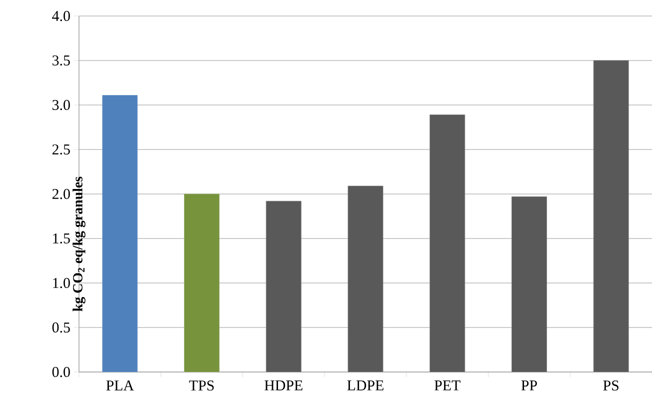 The height and width of the screenshot is (406, 652). What do you see at coordinates (365, 385) in the screenshot?
I see `x-tick-label: LDPE` at bounding box center [365, 385].